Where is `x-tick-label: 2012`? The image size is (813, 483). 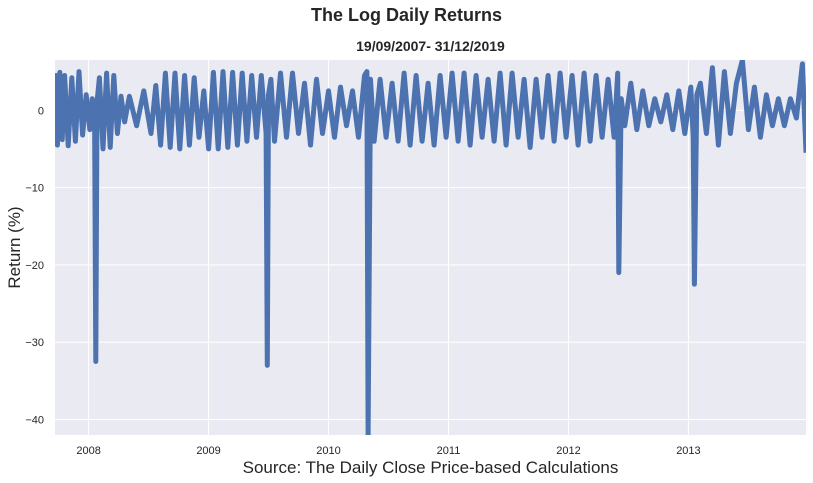 x-tick-label: 2012 is located at coordinates (568, 451).